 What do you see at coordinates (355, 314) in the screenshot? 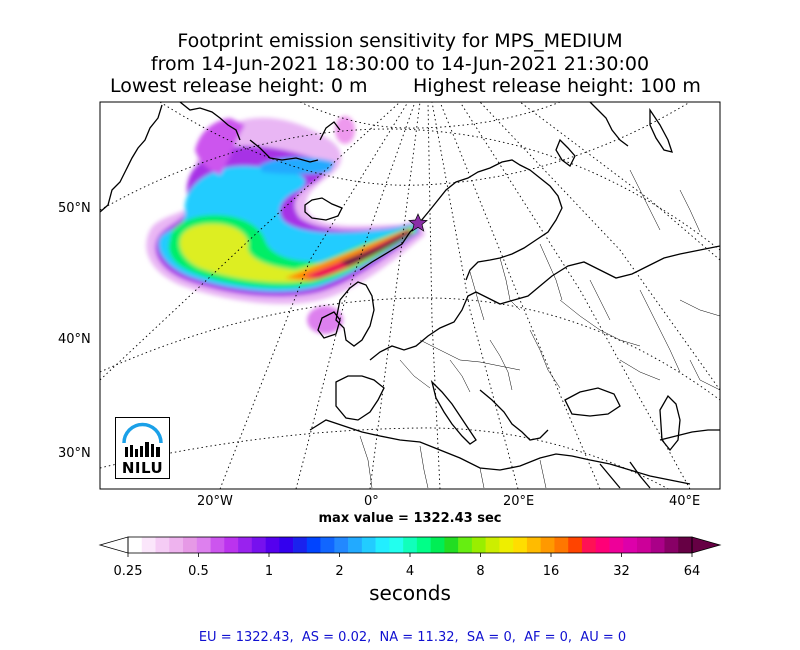
I see `uk-coast` at bounding box center [355, 314].